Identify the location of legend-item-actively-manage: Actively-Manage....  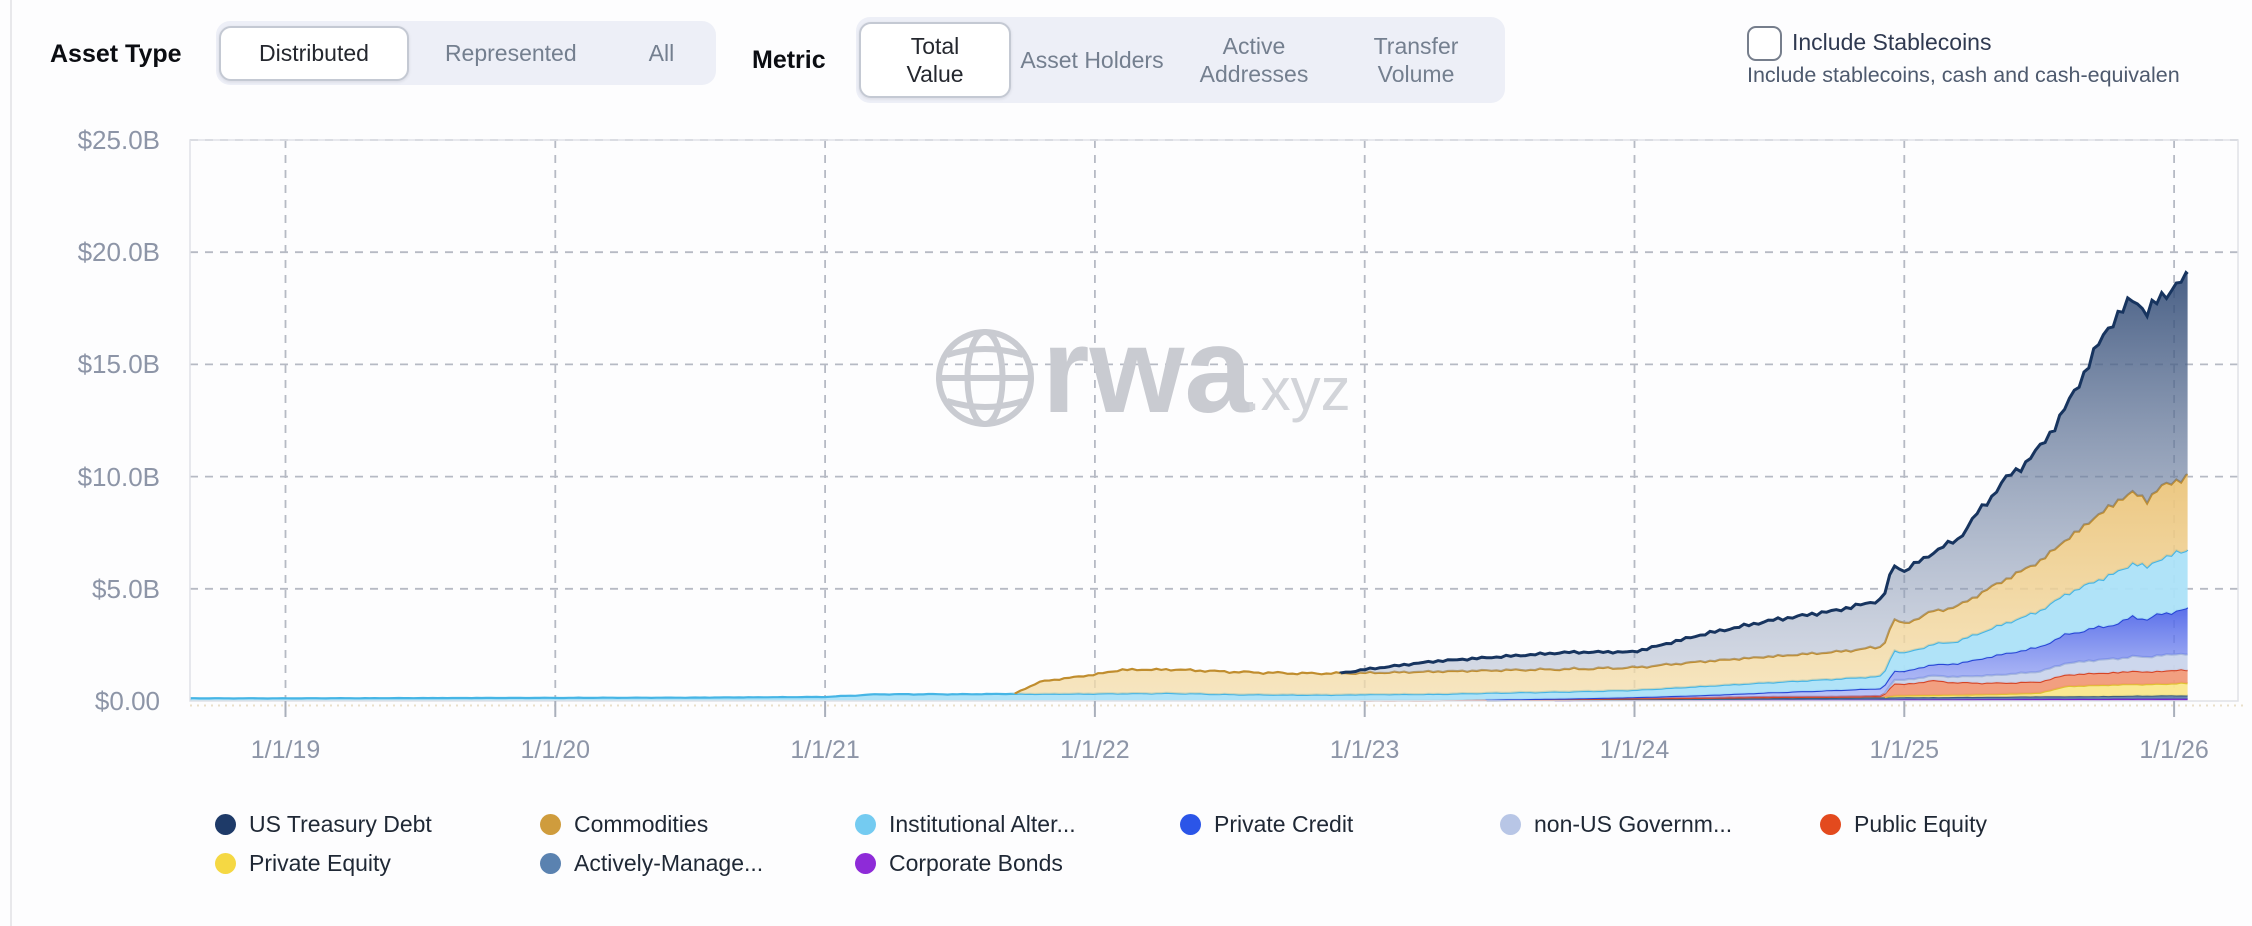
(651, 863).